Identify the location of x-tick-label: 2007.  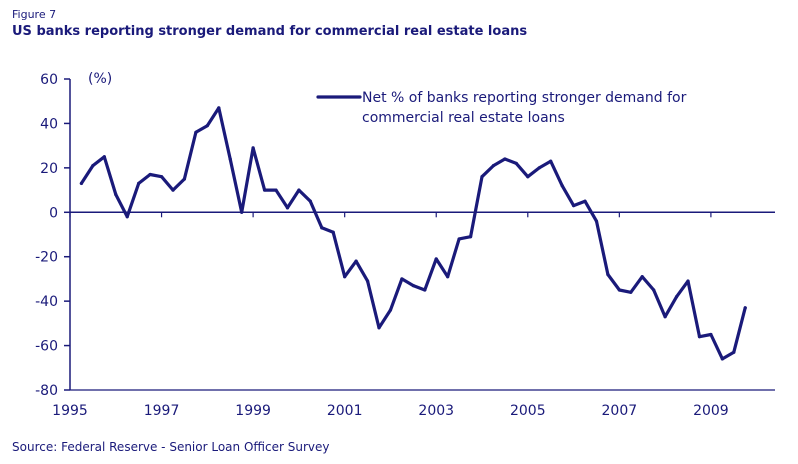
(620, 411).